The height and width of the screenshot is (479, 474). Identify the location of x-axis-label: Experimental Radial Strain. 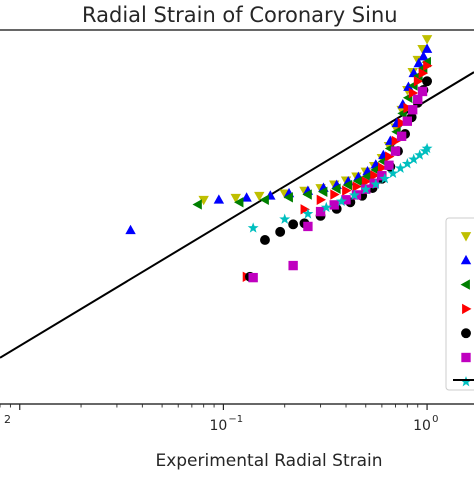
(268, 461).